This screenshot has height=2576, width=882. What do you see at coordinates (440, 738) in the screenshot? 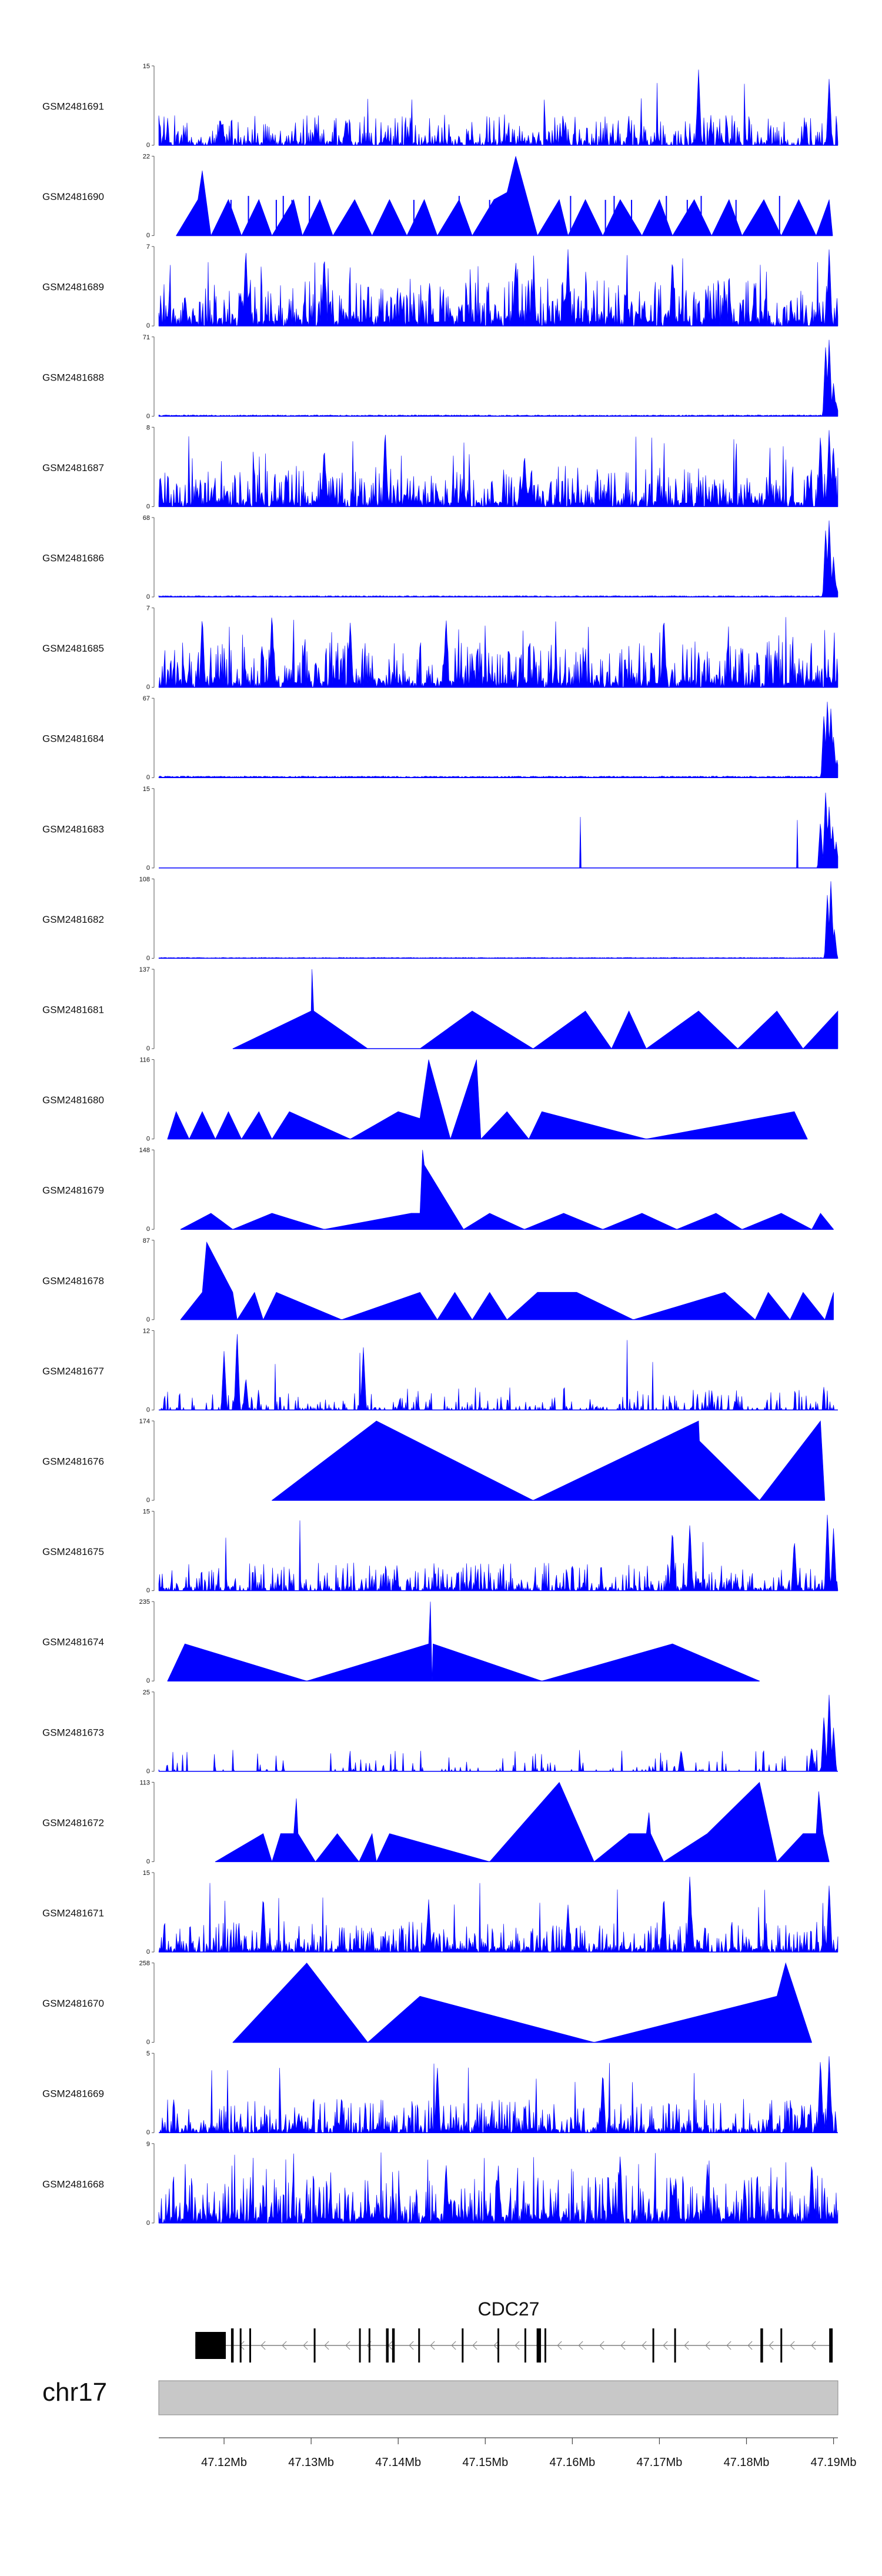
I see `track: GSM2481684 67 0` at bounding box center [440, 738].